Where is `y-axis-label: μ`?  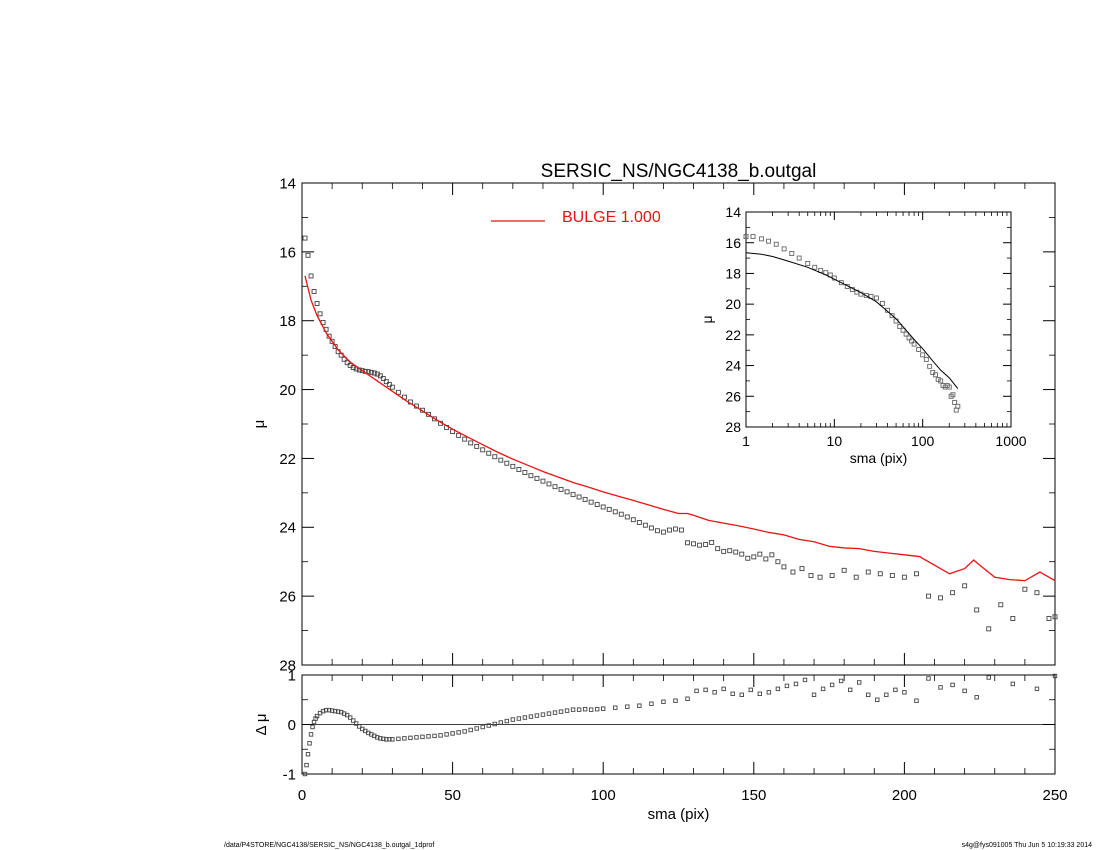 y-axis-label: μ is located at coordinates (259, 424).